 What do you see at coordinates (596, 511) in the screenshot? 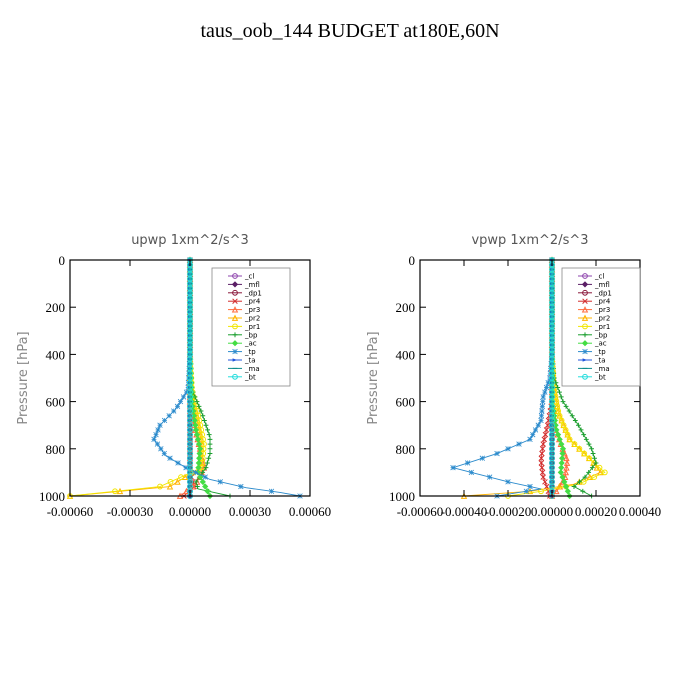
I see `x-tick-label: 0.00020` at bounding box center [596, 511].